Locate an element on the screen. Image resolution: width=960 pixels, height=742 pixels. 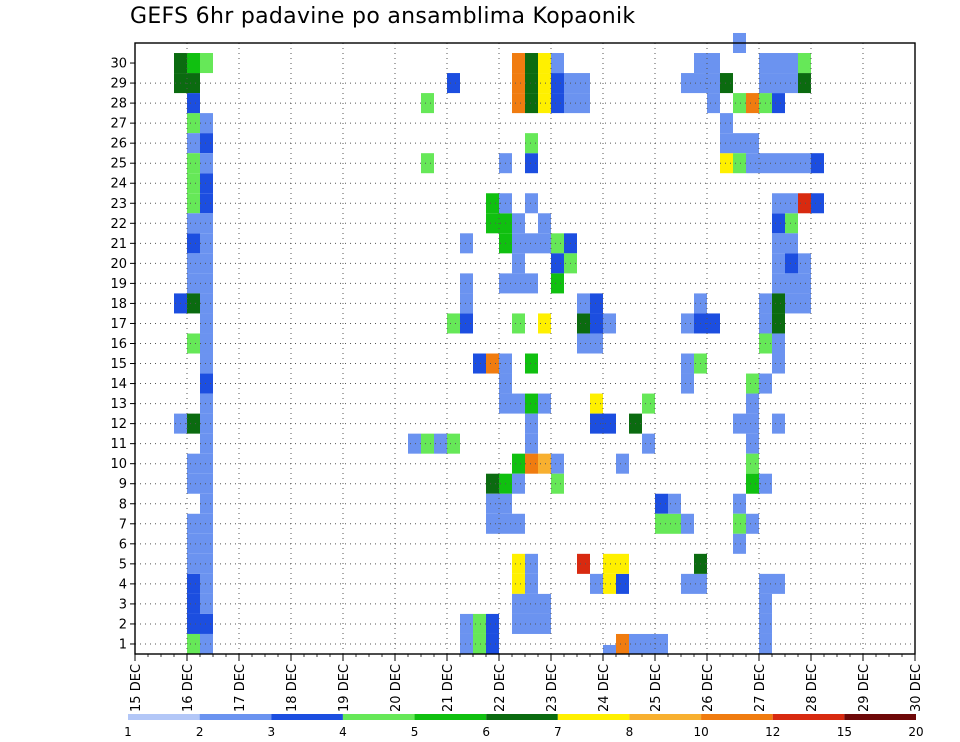
y-tick-label: 13 is located at coordinates (118, 404).